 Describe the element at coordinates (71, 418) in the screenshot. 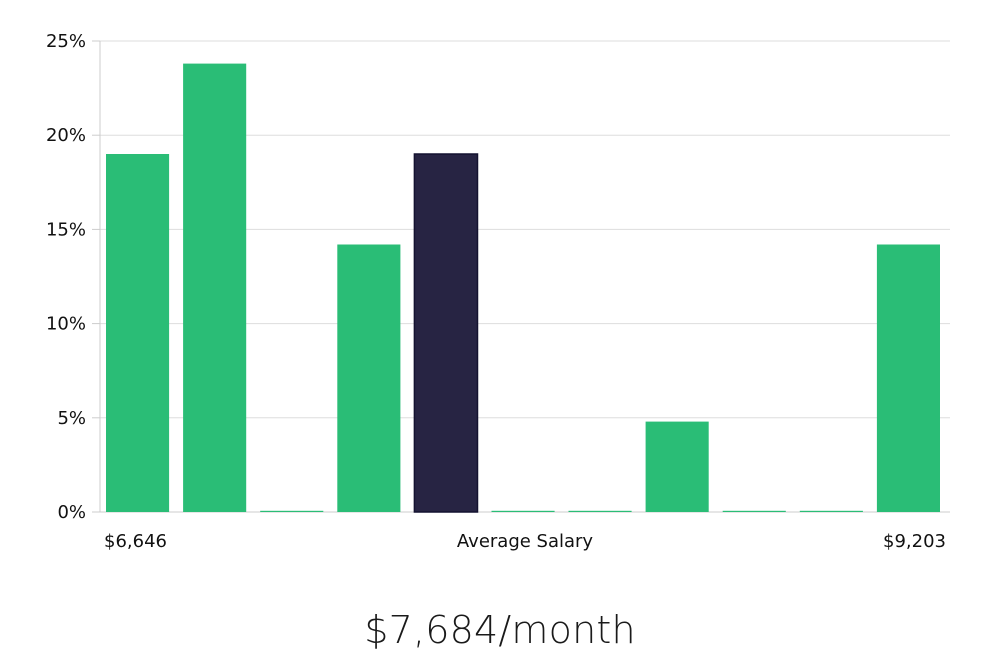

I see `y-tick-label: 5%` at that location.